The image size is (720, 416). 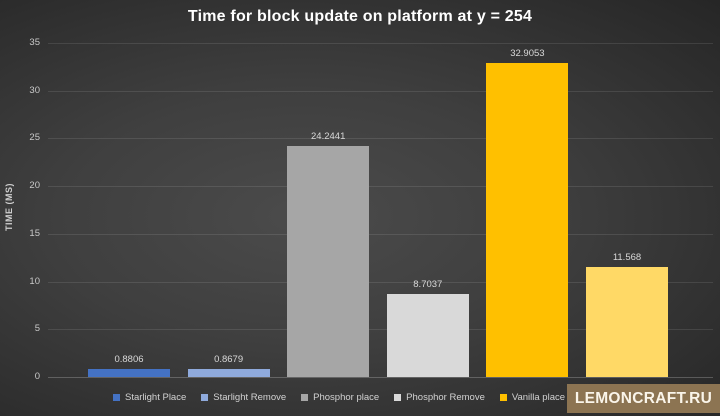 What do you see at coordinates (643, 398) in the screenshot?
I see `watermark: LEMONCRAFT.RU` at bounding box center [643, 398].